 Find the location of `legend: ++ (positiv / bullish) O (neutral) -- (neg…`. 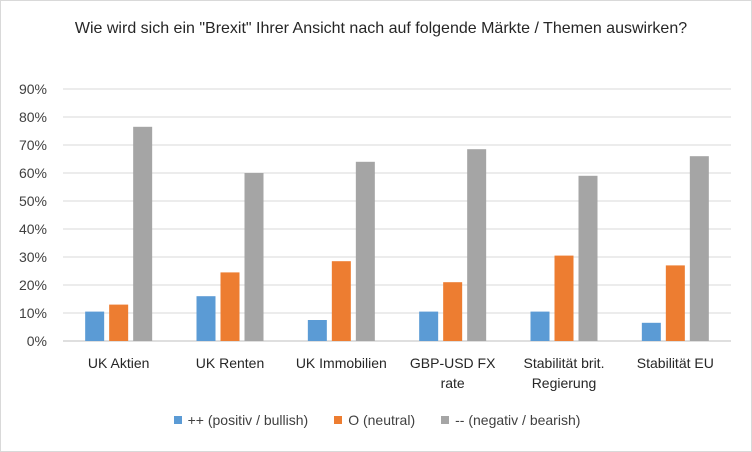

legend: ++ (positiv / bullish) O (neutral) -- (neg… is located at coordinates (376, 420).